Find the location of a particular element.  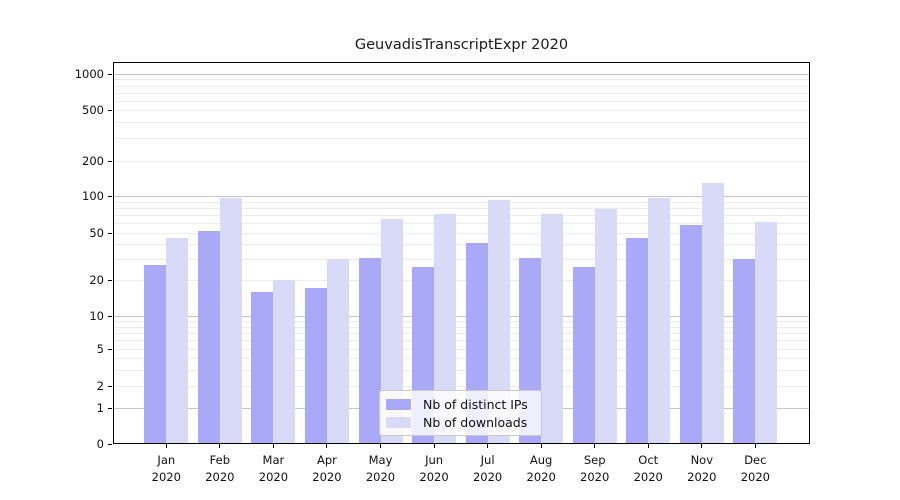

y-tick-label: 0 is located at coordinates (100, 443).